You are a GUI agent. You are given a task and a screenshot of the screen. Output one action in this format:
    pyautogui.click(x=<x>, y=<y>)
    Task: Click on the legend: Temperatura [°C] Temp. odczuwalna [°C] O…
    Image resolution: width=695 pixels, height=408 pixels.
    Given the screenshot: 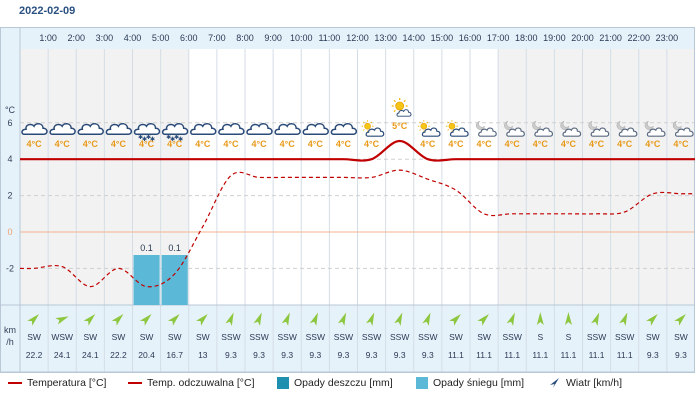 What is the action you would take?
    pyautogui.click(x=347, y=384)
    